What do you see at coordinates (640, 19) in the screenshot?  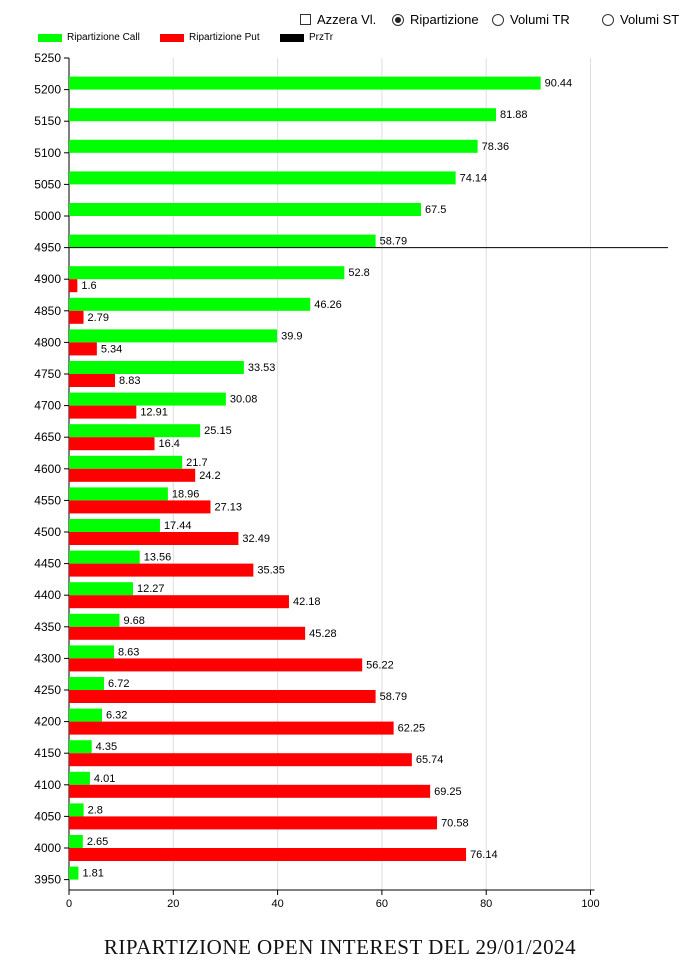 I see `volumi-st-radio: Volumi ST` at bounding box center [640, 19].